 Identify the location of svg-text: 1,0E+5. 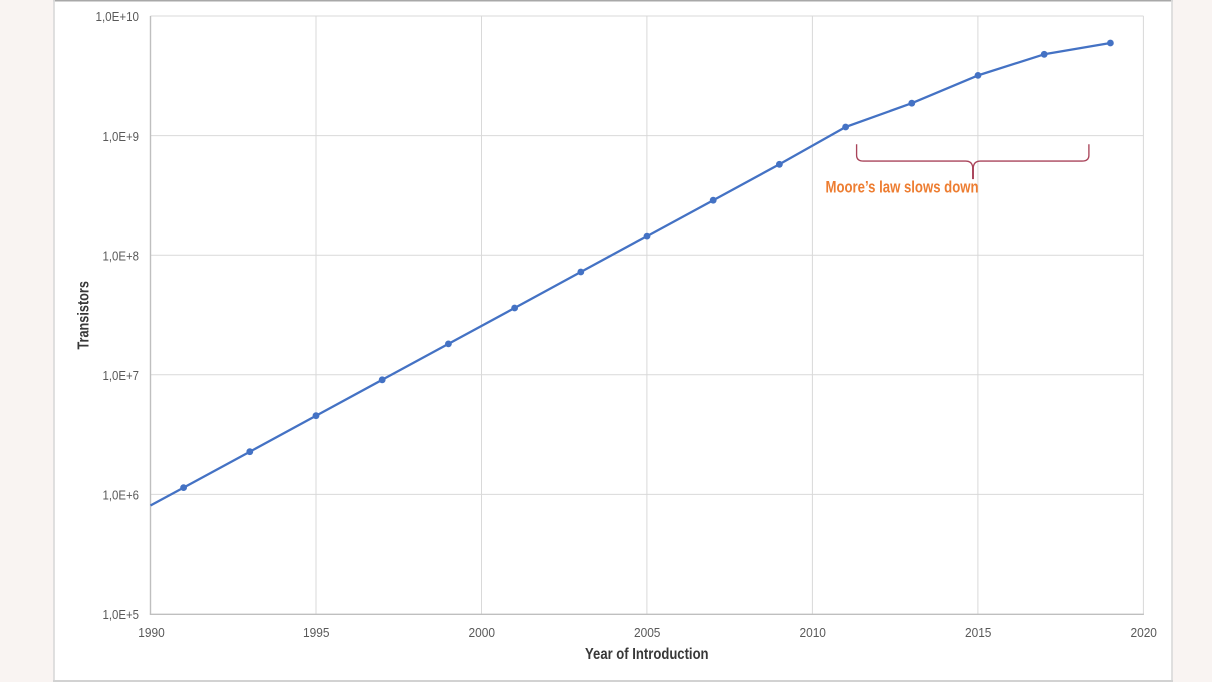
(121, 614).